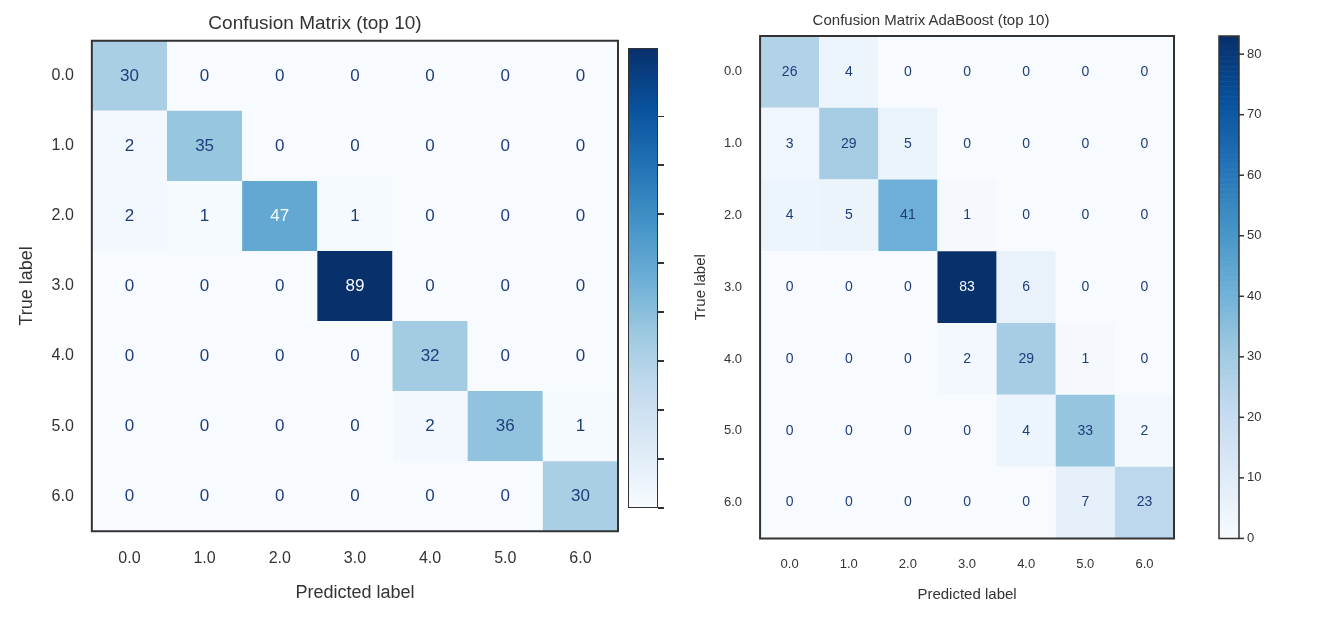 Image resolution: width=1330 pixels, height=628 pixels. I want to click on color-bar-label: 20, so click(1254, 416).